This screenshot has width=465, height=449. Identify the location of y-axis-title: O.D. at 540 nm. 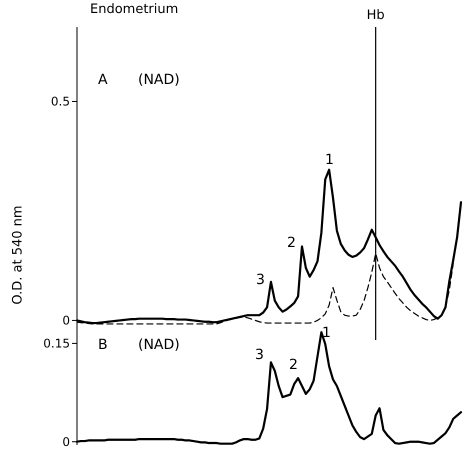
(18, 255).